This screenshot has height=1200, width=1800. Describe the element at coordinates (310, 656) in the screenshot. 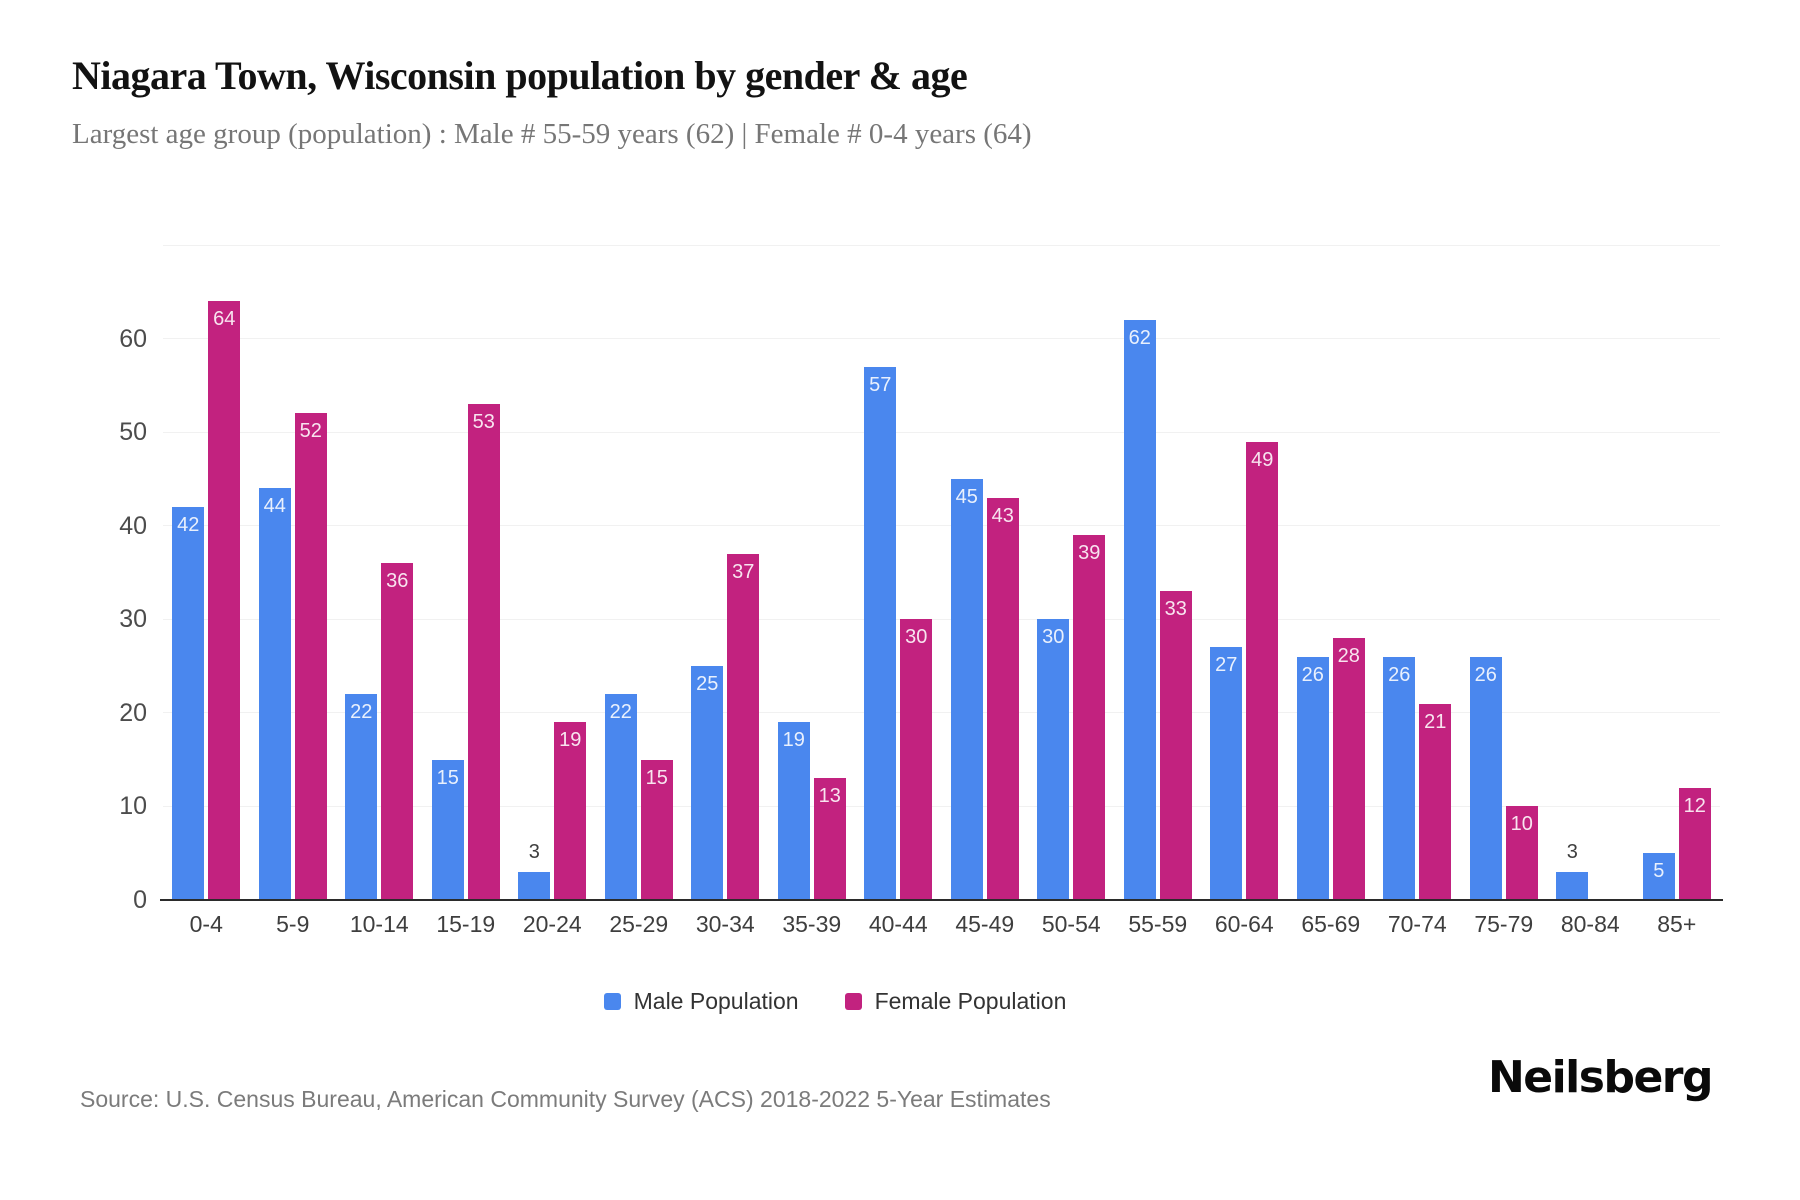

I see `bar-female-5-9: 52` at that location.